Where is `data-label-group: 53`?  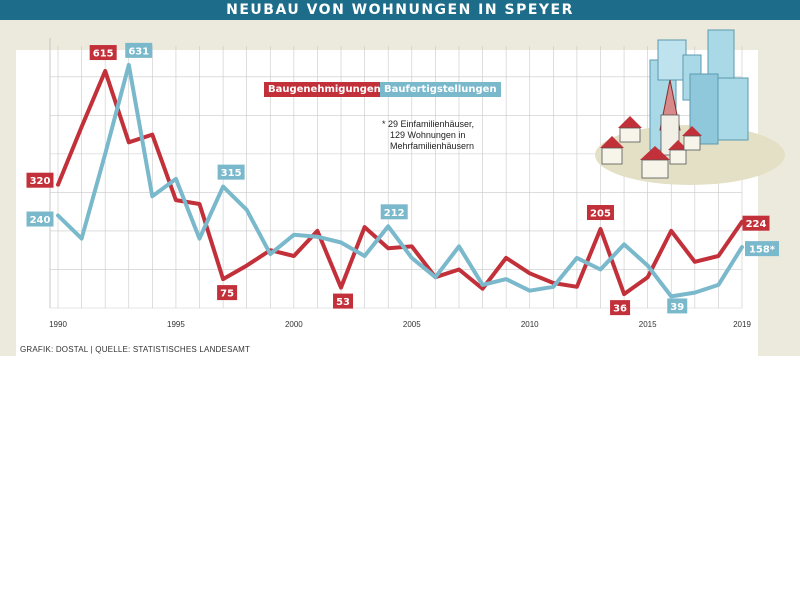 data-label-group: 53 is located at coordinates (343, 301).